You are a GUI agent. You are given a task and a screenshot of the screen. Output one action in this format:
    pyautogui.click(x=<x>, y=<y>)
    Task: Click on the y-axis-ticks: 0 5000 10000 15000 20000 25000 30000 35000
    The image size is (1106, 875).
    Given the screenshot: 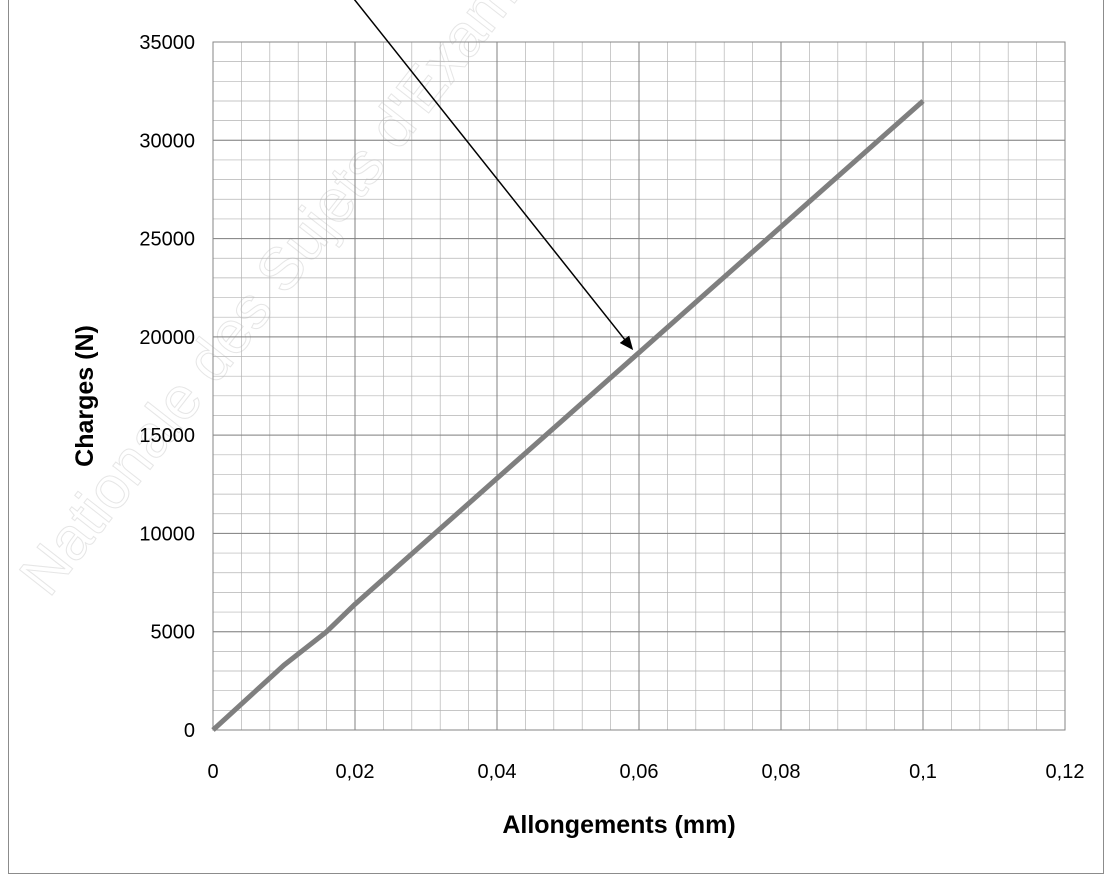 What is the action you would take?
    pyautogui.click(x=167, y=387)
    